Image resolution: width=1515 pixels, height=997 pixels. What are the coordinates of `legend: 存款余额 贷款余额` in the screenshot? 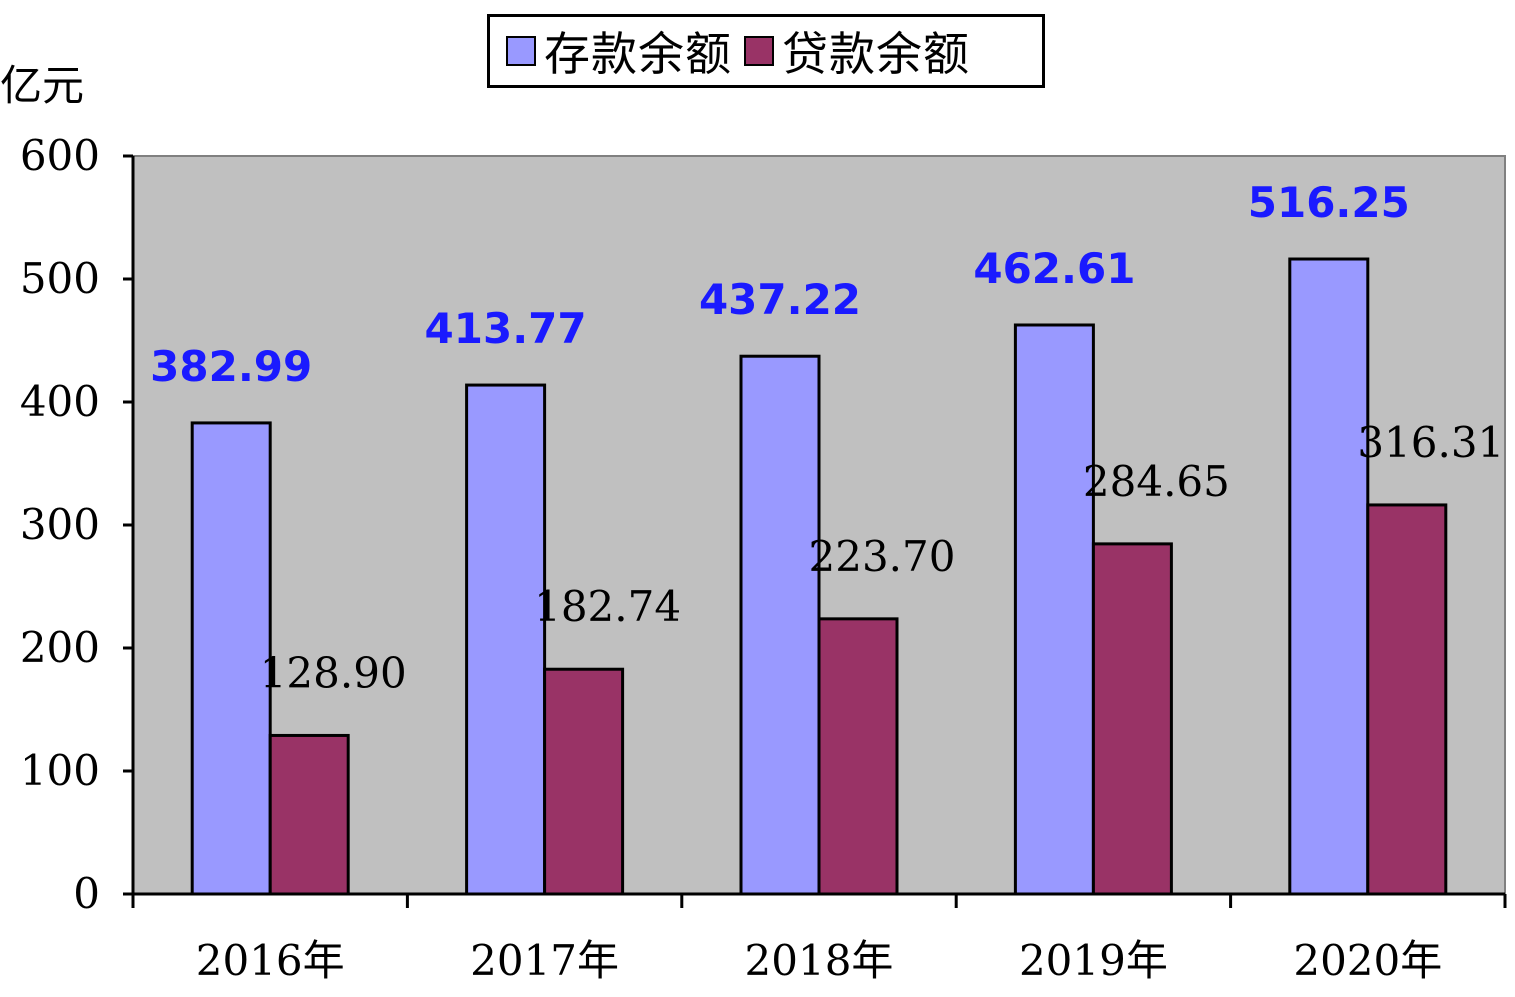 It's located at (766, 51).